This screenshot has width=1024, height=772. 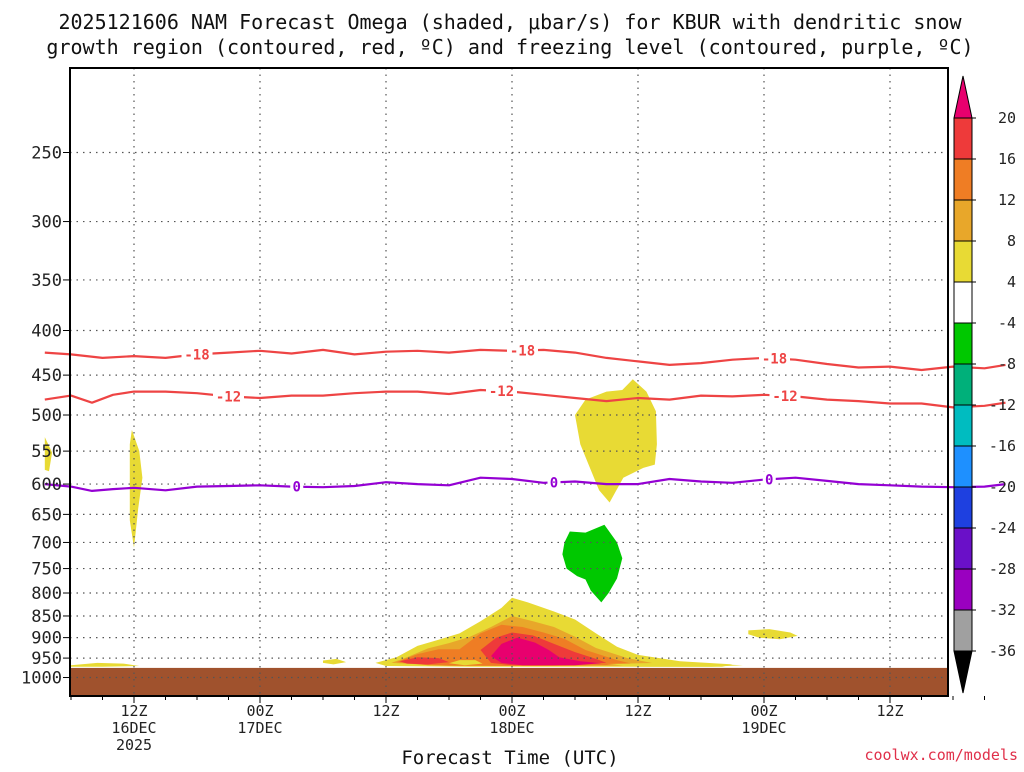 What do you see at coordinates (592, 563) in the screenshot?
I see `omega-green-blob` at bounding box center [592, 563].